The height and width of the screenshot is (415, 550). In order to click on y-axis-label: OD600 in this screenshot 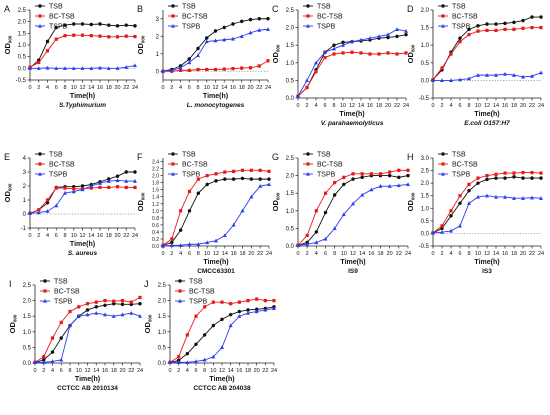, I will do `click(8, 192)`.